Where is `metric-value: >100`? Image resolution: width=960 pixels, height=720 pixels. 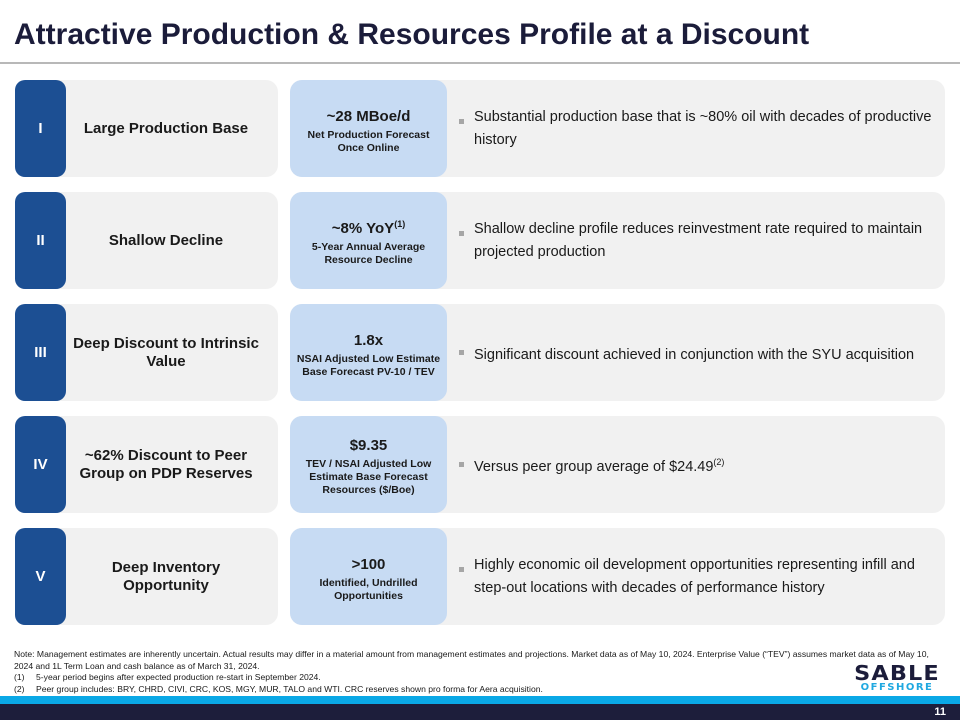
metric-value: >100 is located at coordinates (368, 564).